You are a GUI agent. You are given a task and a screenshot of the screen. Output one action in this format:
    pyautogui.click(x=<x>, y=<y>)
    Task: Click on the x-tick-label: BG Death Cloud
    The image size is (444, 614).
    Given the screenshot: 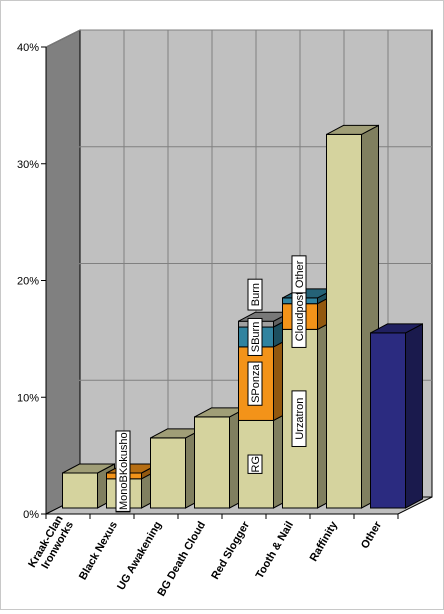 What is the action you would take?
    pyautogui.click(x=181, y=559)
    